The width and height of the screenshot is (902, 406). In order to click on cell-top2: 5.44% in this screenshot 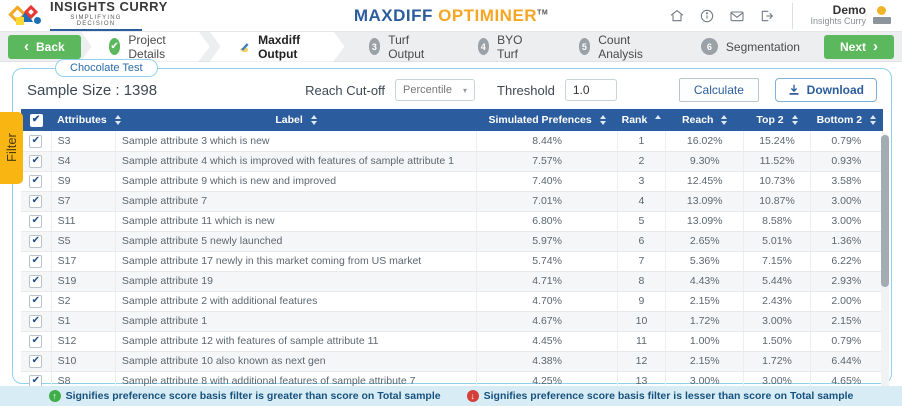, I will do `click(777, 281)`.